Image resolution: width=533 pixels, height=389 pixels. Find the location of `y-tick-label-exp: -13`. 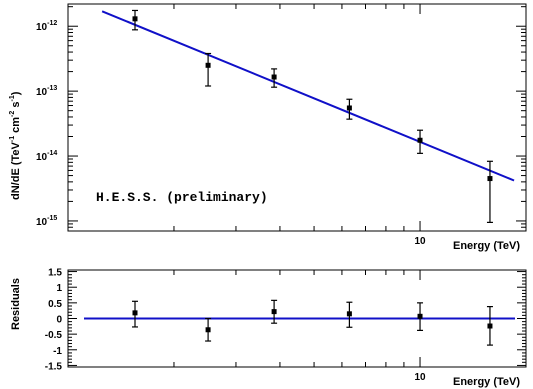

y-tick-label-exp: -13 is located at coordinates (52, 88).